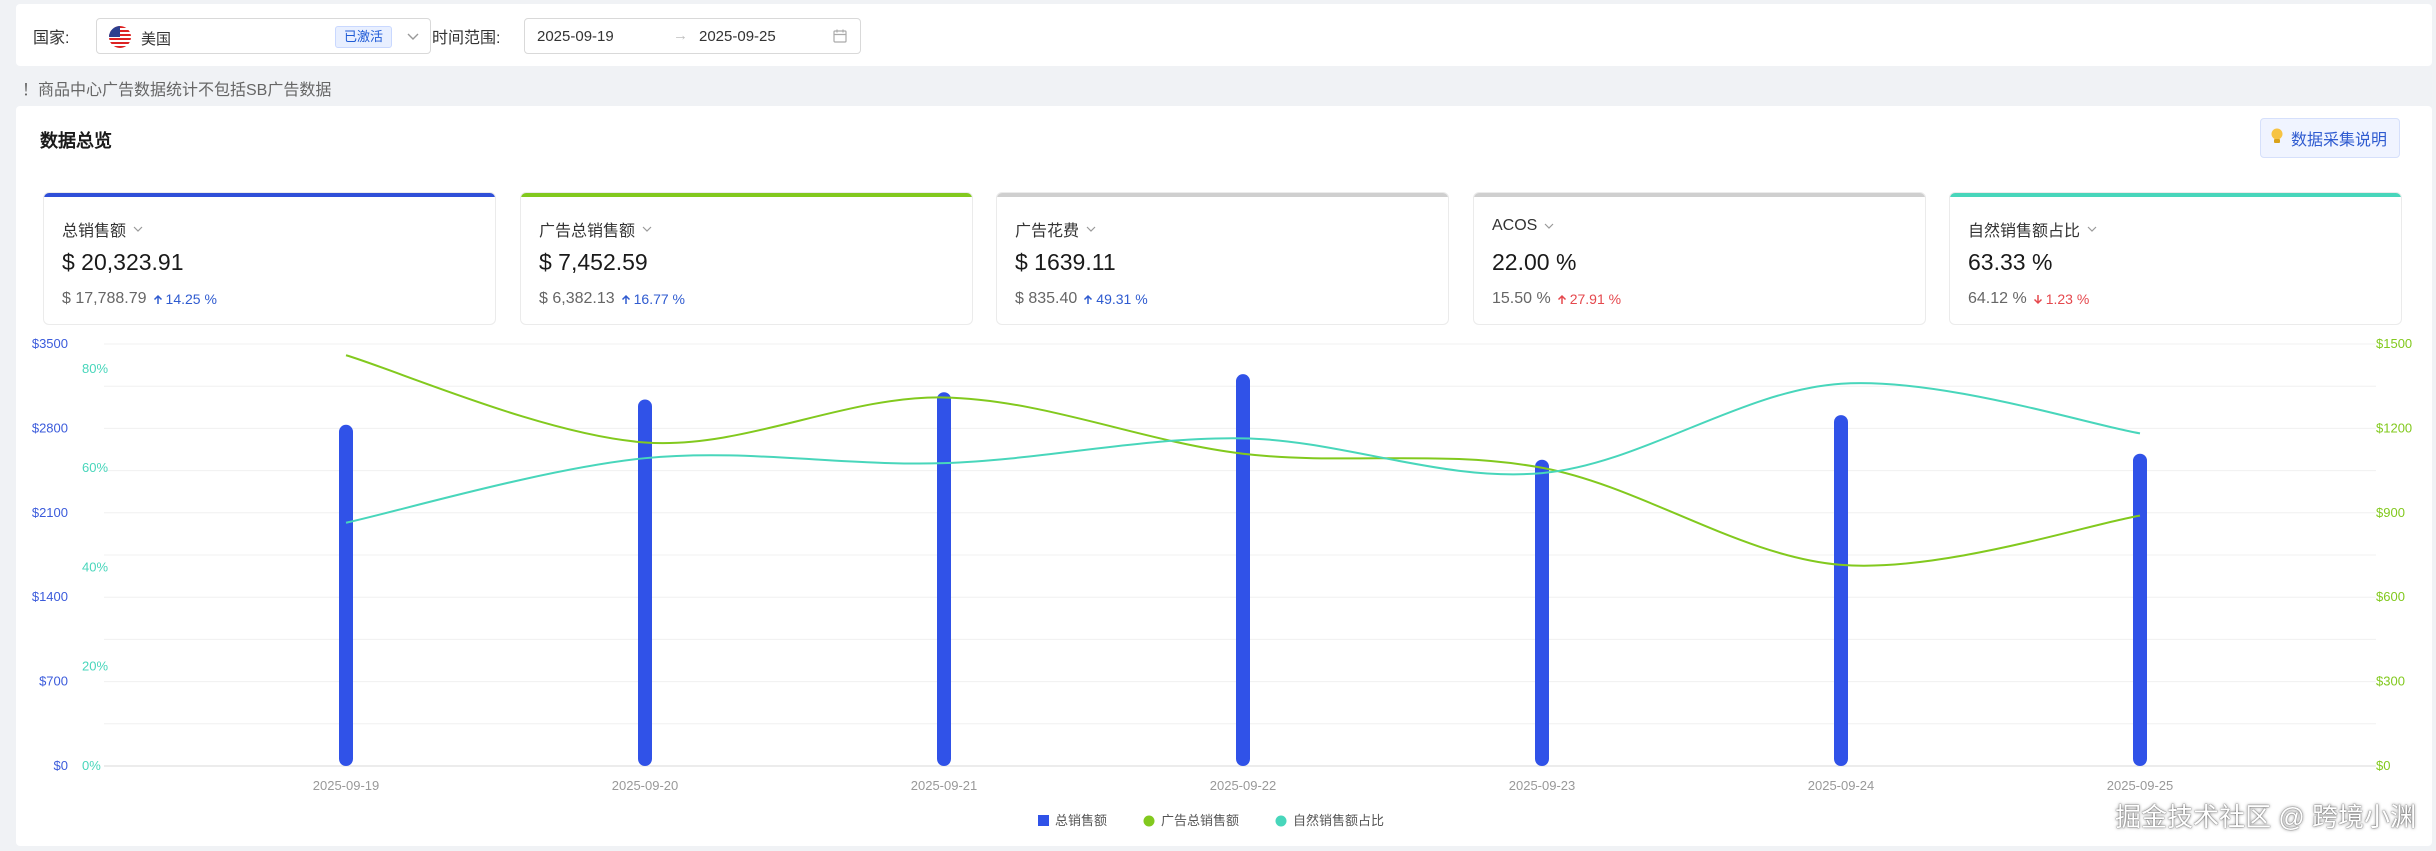 The width and height of the screenshot is (2436, 851). What do you see at coordinates (91, 765) in the screenshot?
I see `pct-axis-tick-label: 0%` at bounding box center [91, 765].